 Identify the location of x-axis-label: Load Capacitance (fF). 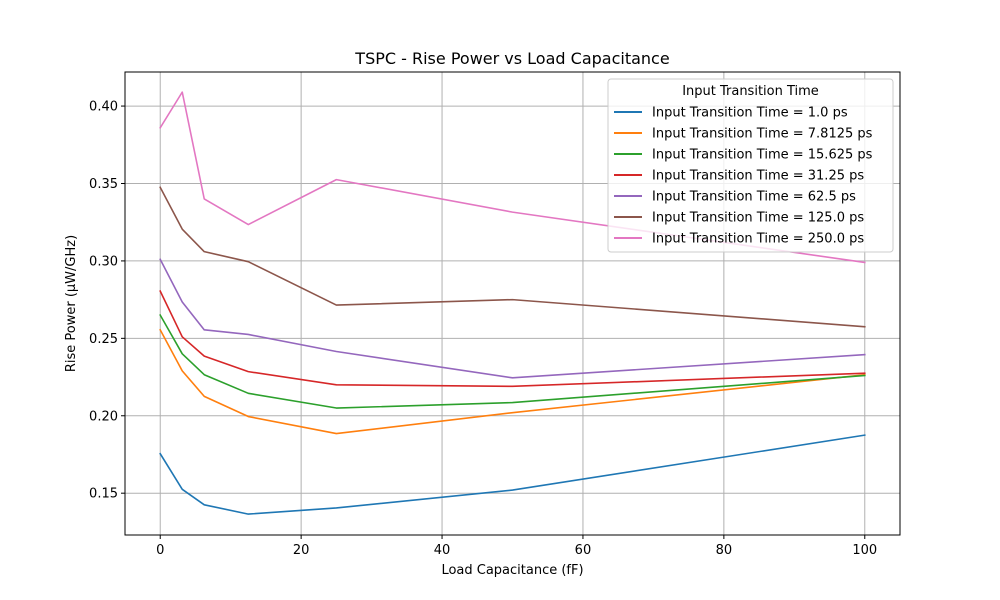
(512, 570).